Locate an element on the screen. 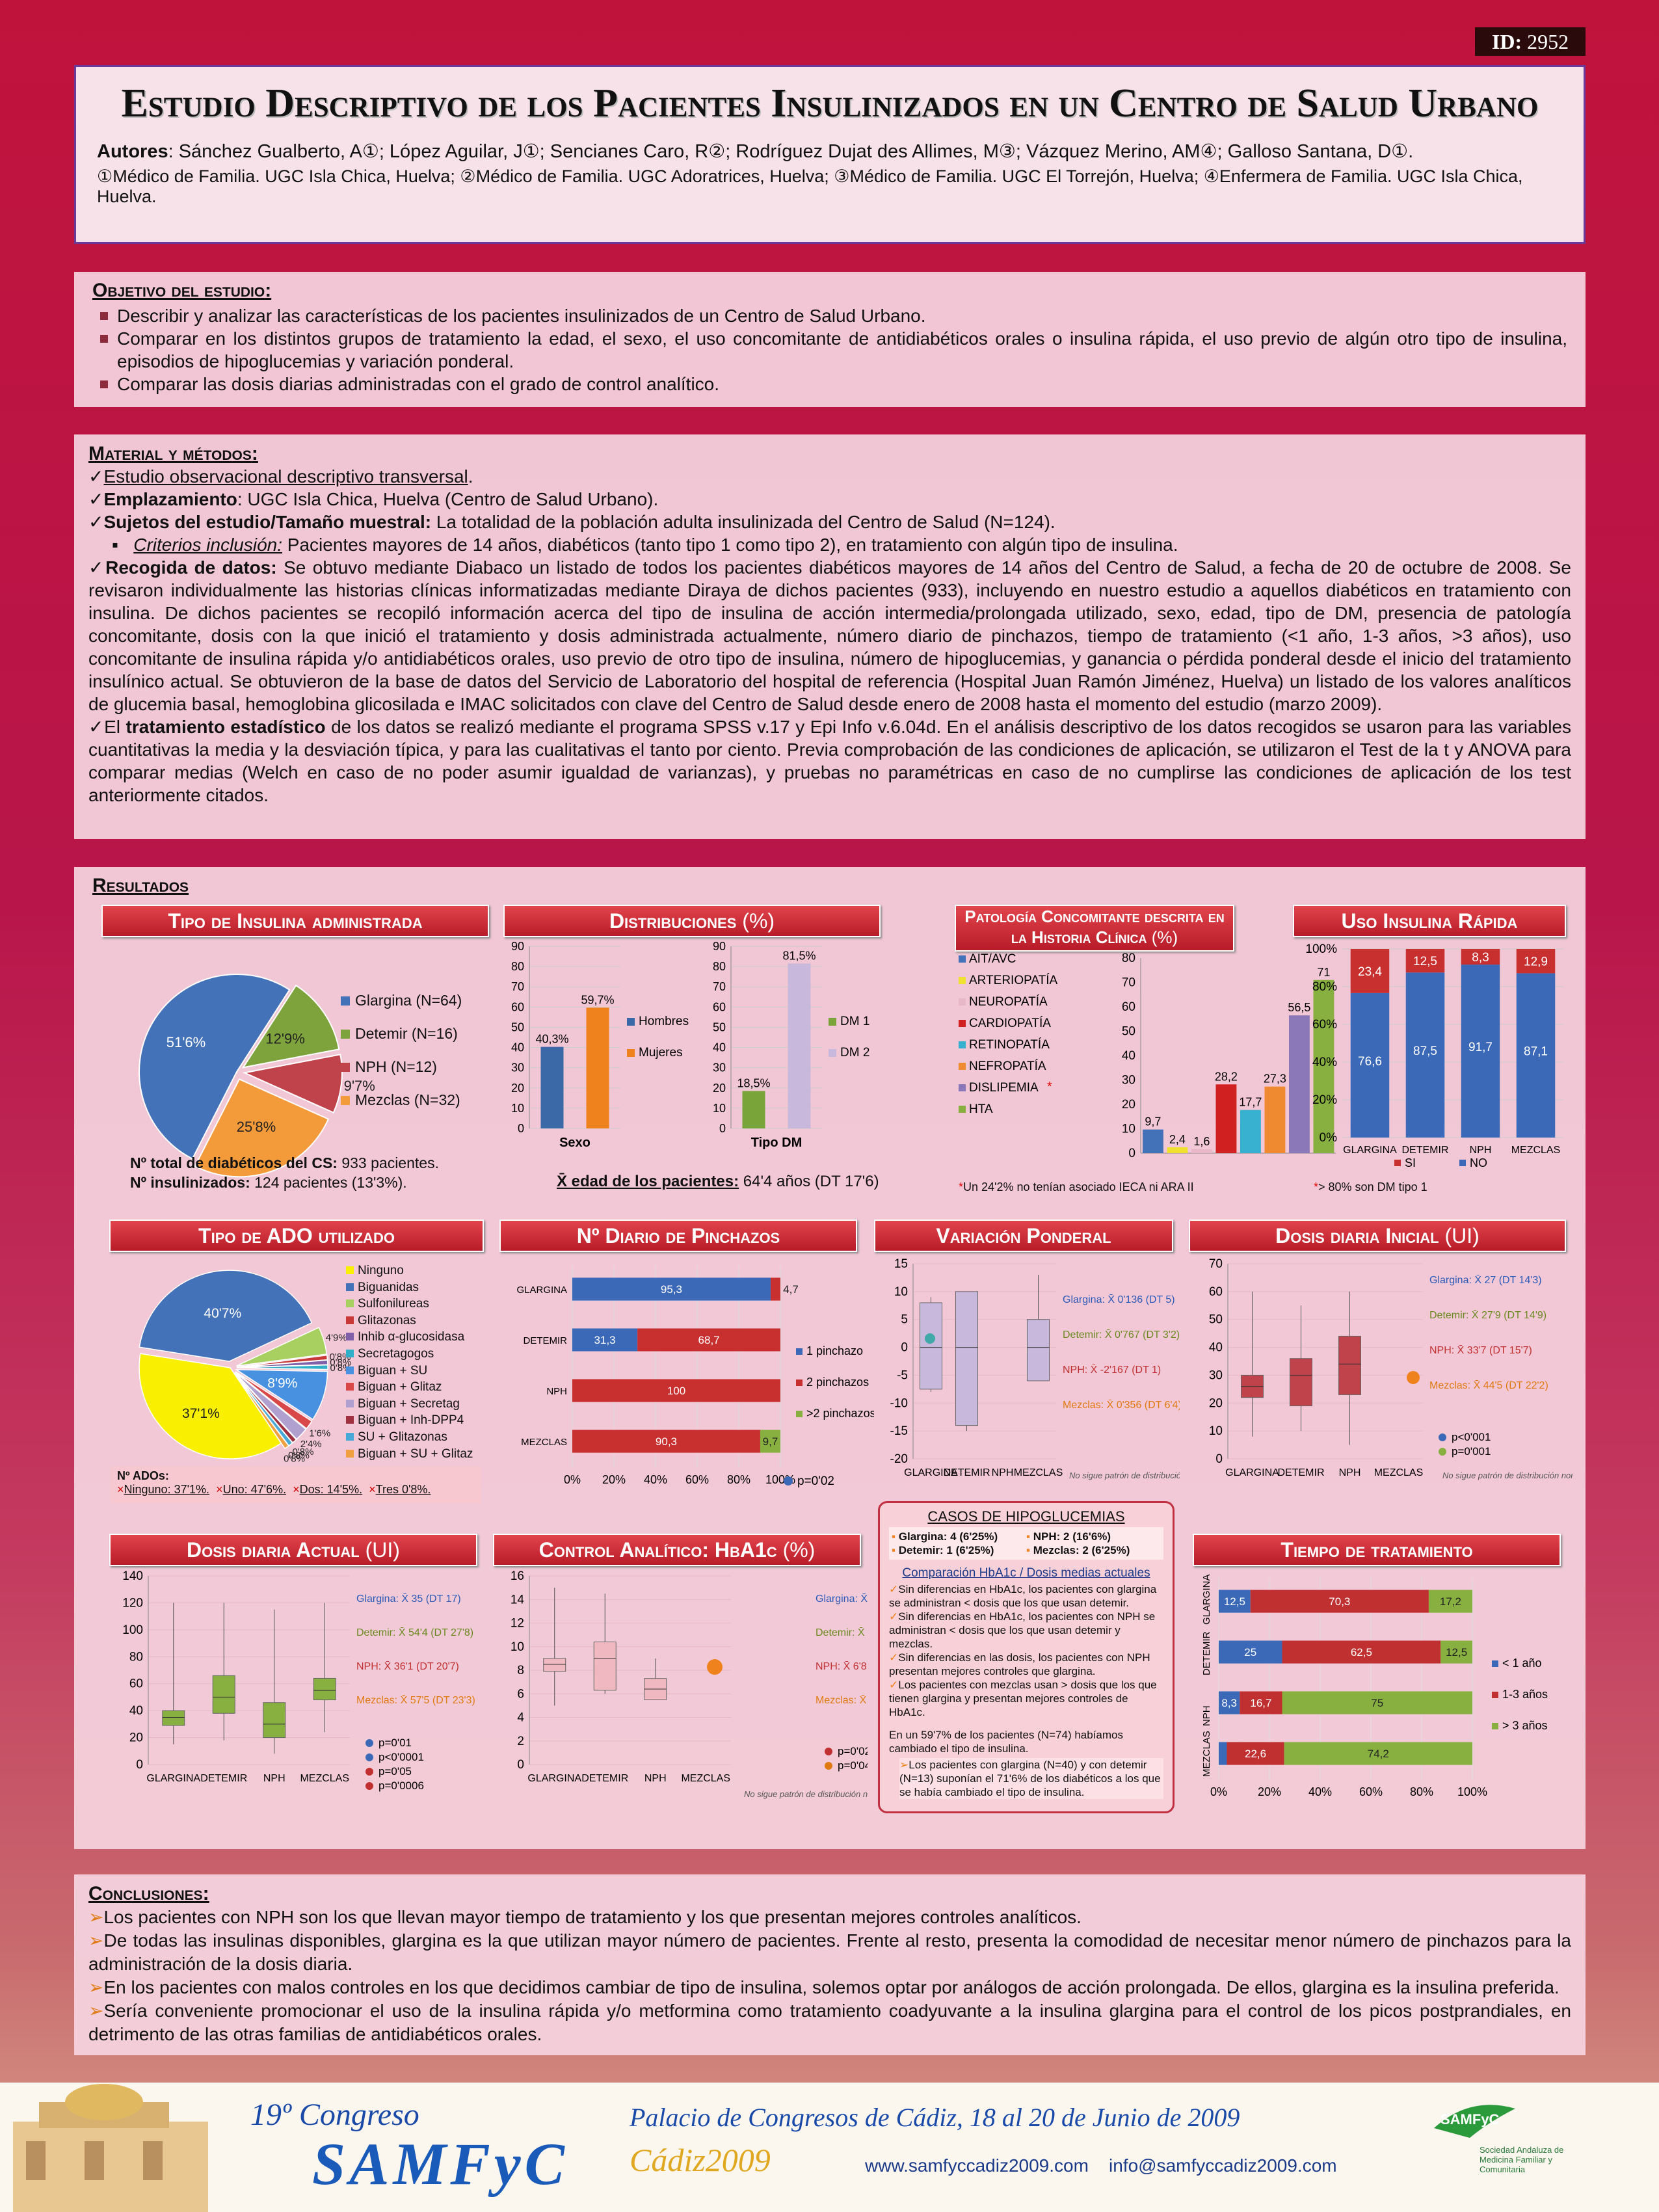  tick-label: 120 is located at coordinates (132, 1603).